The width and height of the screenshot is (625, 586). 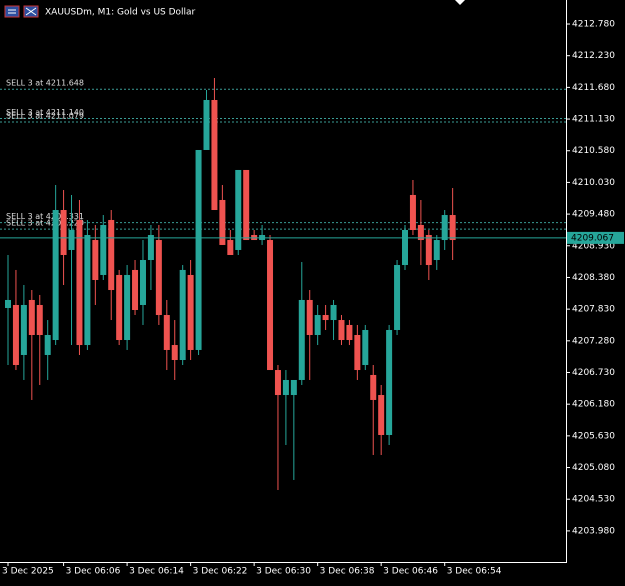 I want to click on icon, so click(x=12, y=11).